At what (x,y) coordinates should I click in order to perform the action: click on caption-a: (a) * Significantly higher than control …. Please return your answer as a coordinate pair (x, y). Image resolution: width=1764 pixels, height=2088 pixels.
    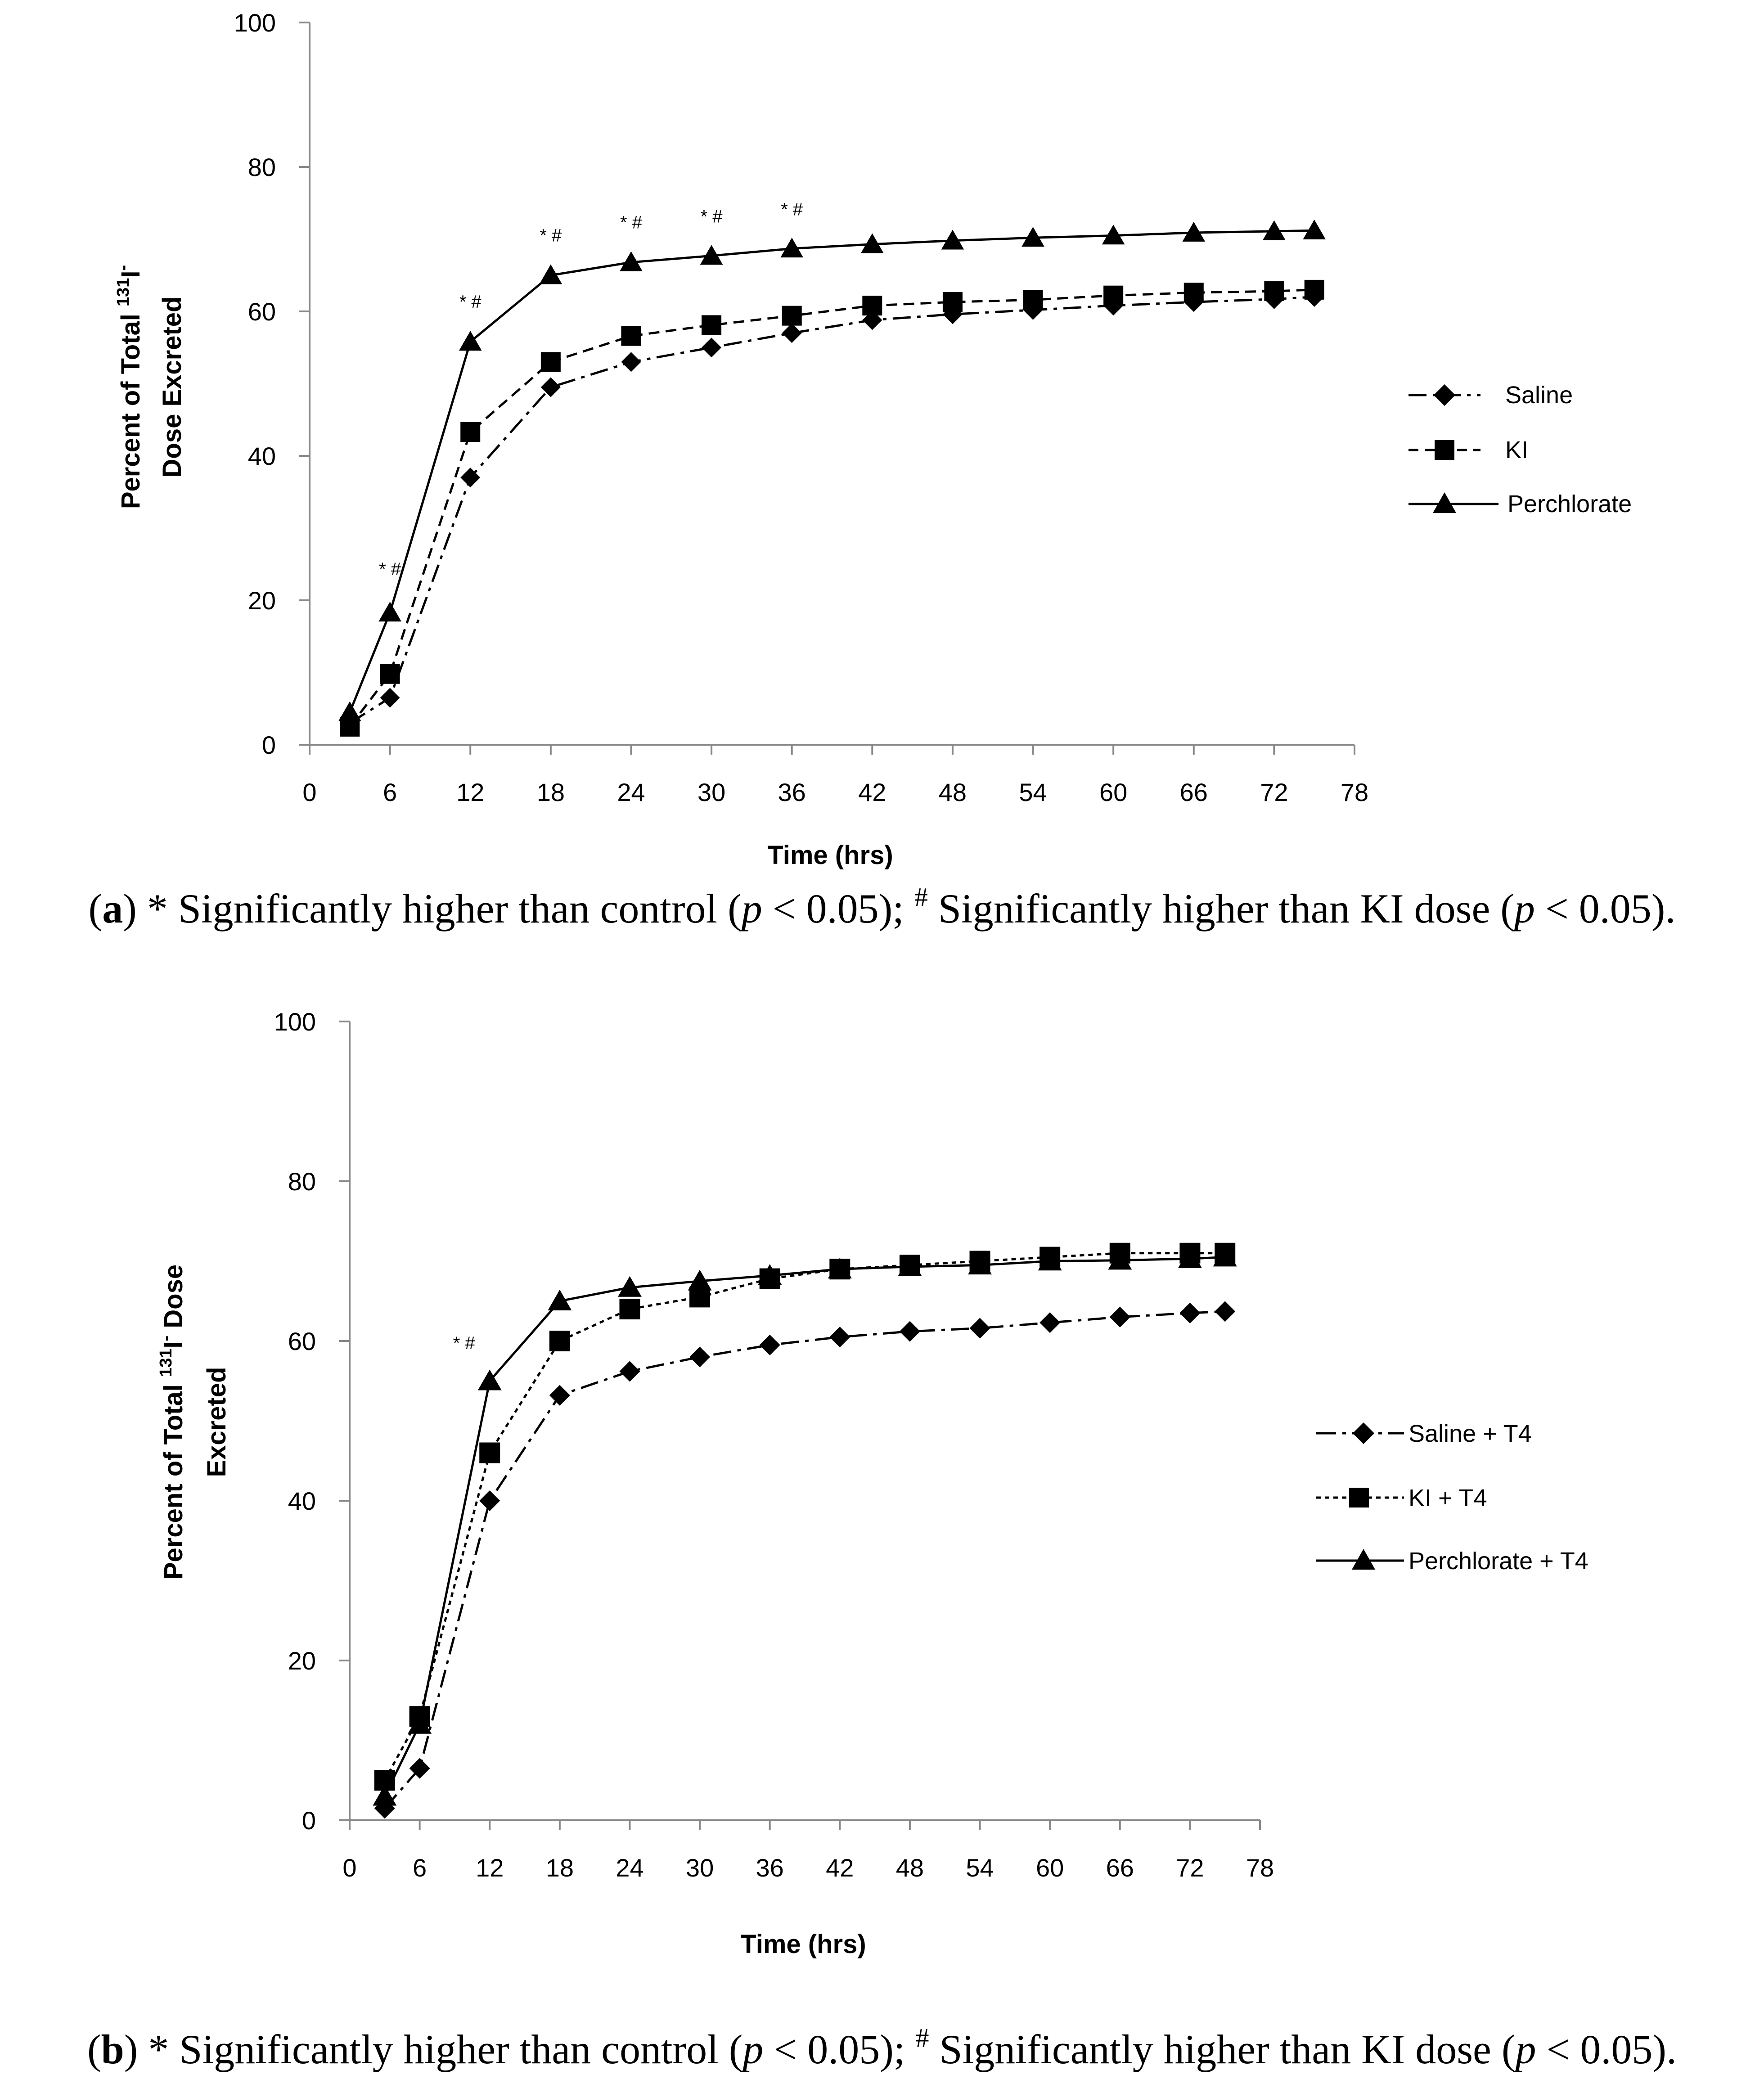
    Looking at the image, I should click on (882, 907).